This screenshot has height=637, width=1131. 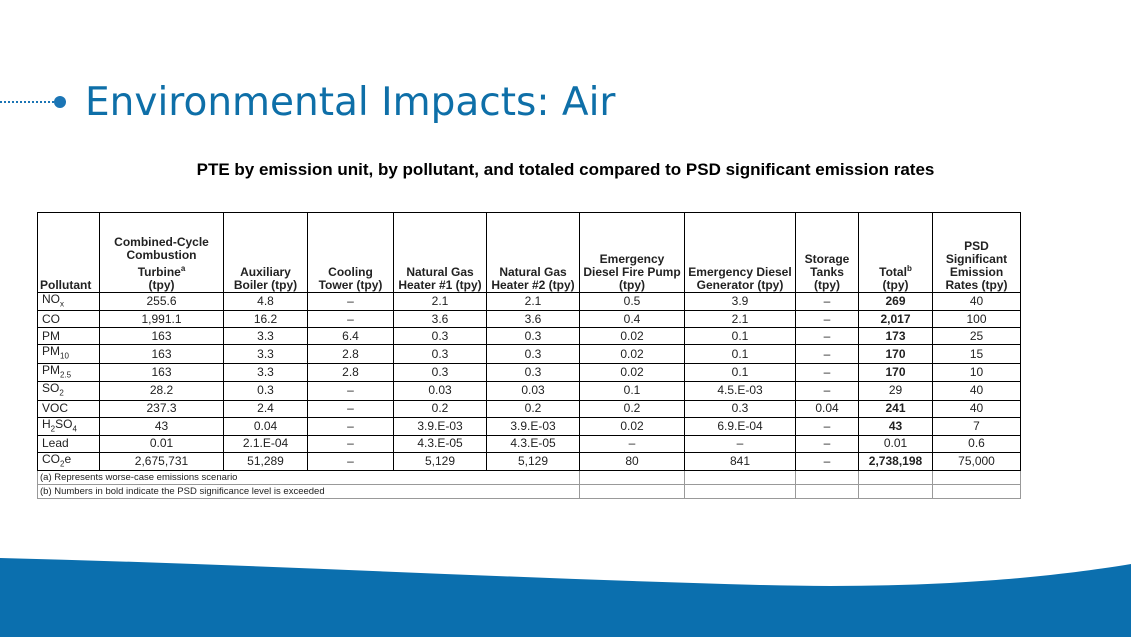 I want to click on header-pollutant: Pollutant, so click(x=68, y=252).